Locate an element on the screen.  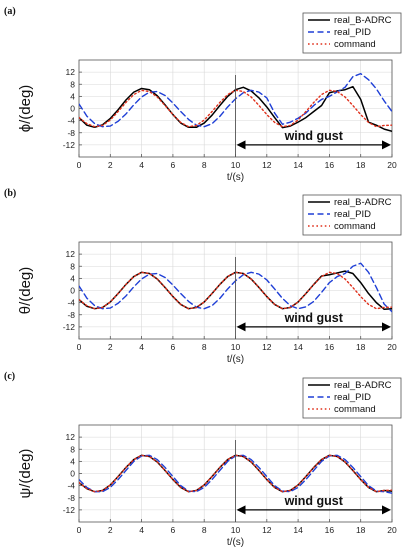
panel-label: (c) is located at coordinates (9, 376).